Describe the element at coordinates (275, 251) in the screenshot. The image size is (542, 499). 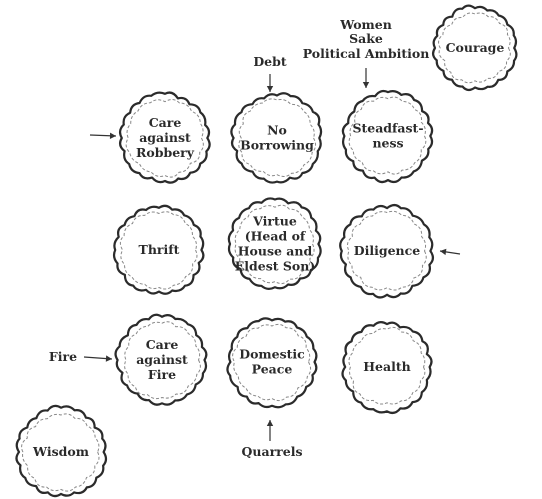
I see `node-label-line: House and` at that location.